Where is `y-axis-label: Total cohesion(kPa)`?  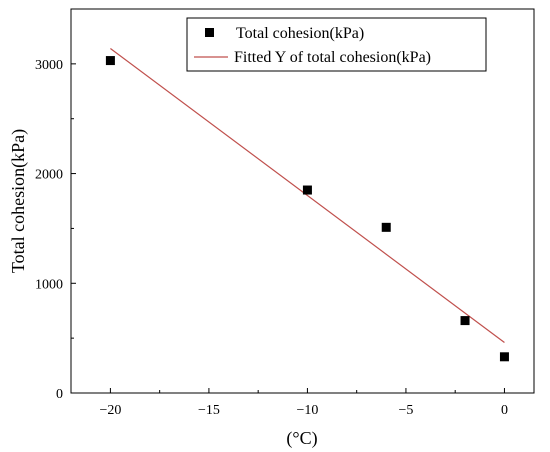
y-axis-label: Total cohesion(kPa) is located at coordinates (18, 201).